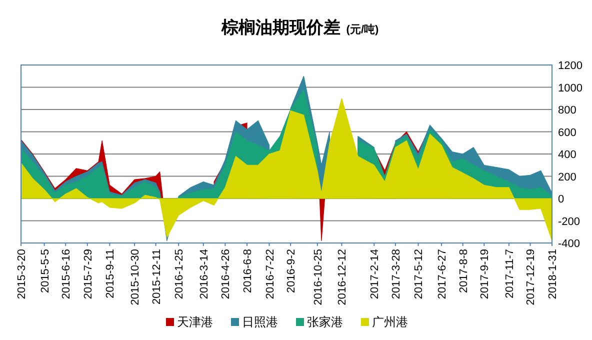 Image resolution: width=592 pixels, height=340 pixels. Describe the element at coordinates (156, 276) in the screenshot. I see `x-tick-label: 2015-12-11` at that location.